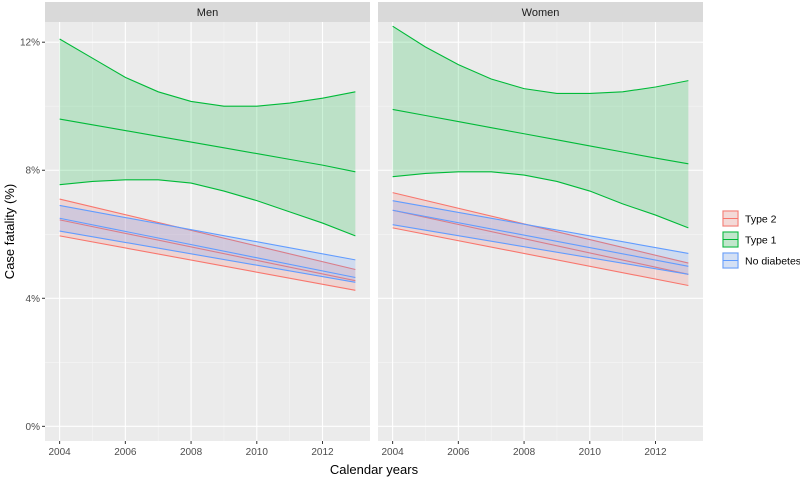 The image size is (800, 479). What do you see at coordinates (374, 469) in the screenshot?
I see `x-axis-title: Calendar years` at bounding box center [374, 469].